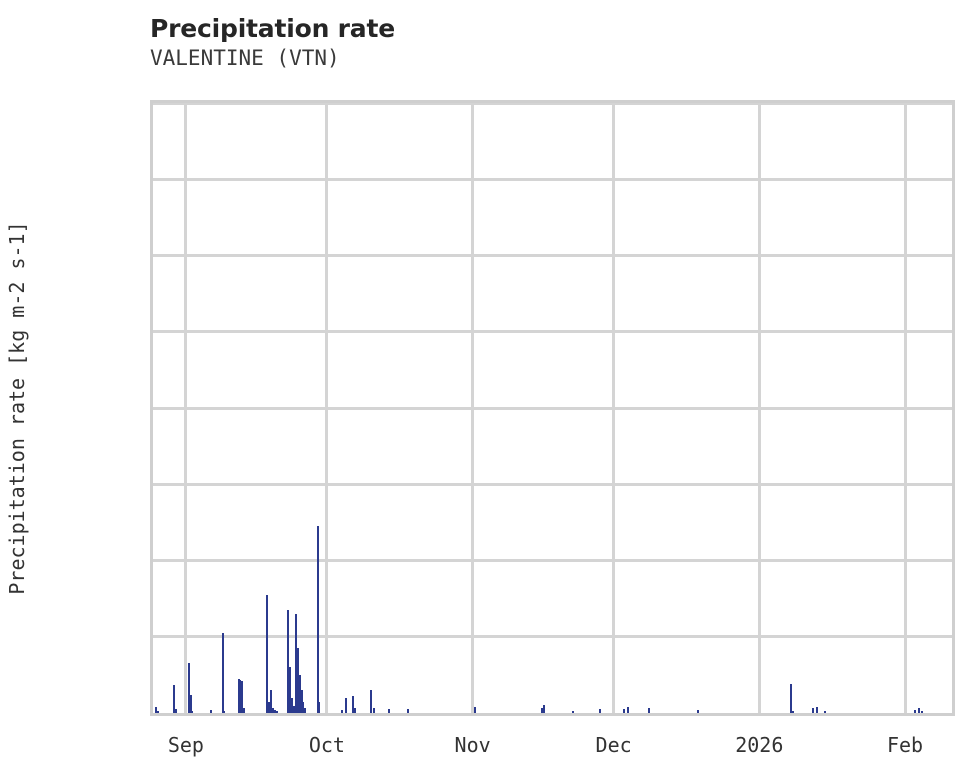 This screenshot has height=780, width=980. Describe the element at coordinates (272, 28) in the screenshot. I see `page-title: Precipitation rate` at that location.